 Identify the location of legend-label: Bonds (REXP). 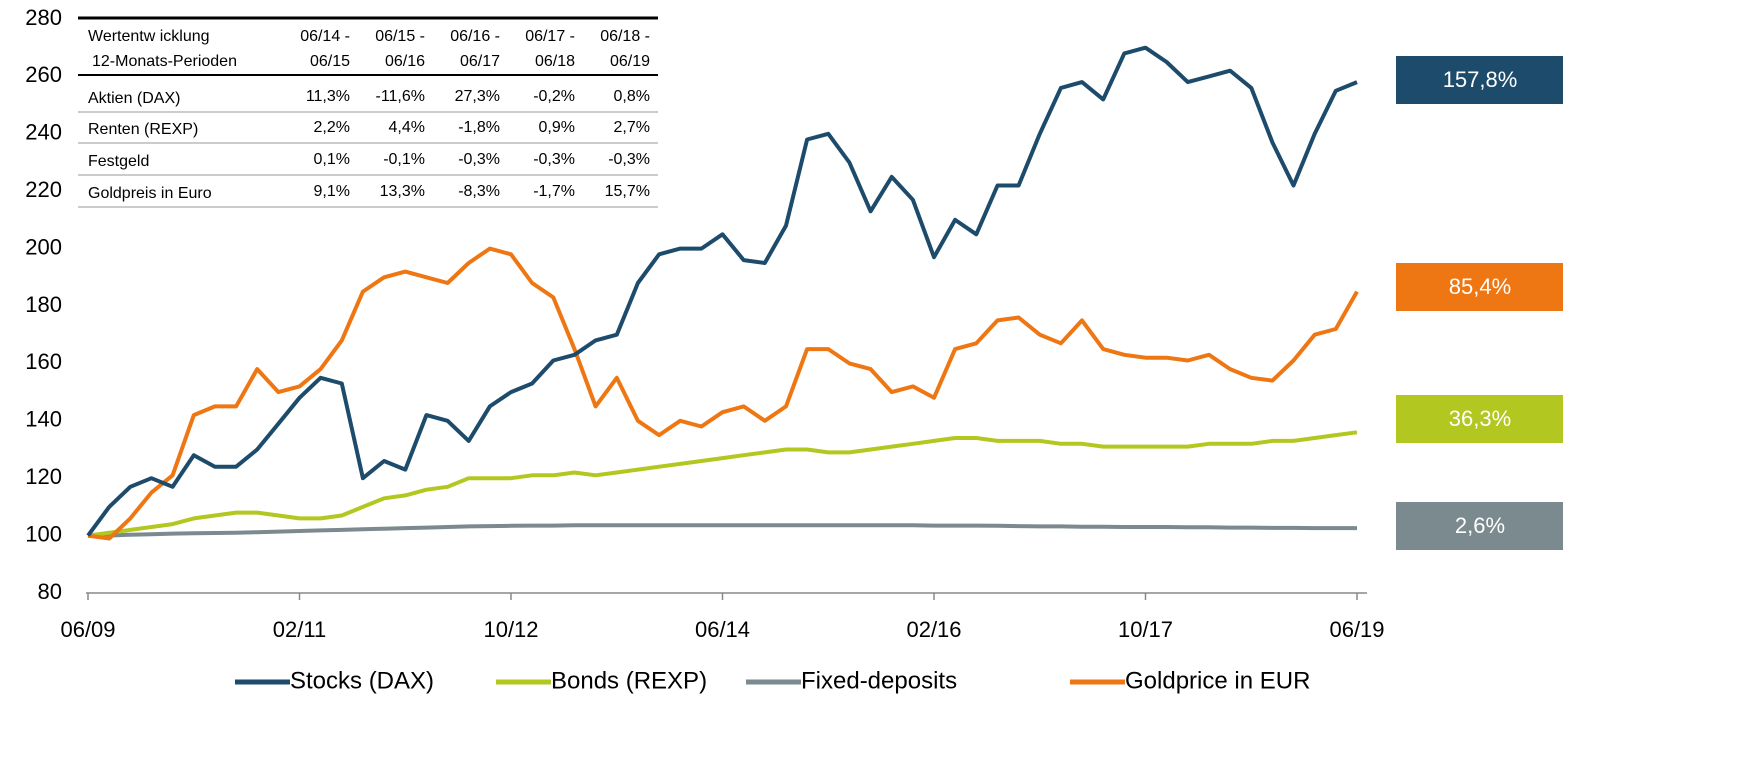
(629, 680).